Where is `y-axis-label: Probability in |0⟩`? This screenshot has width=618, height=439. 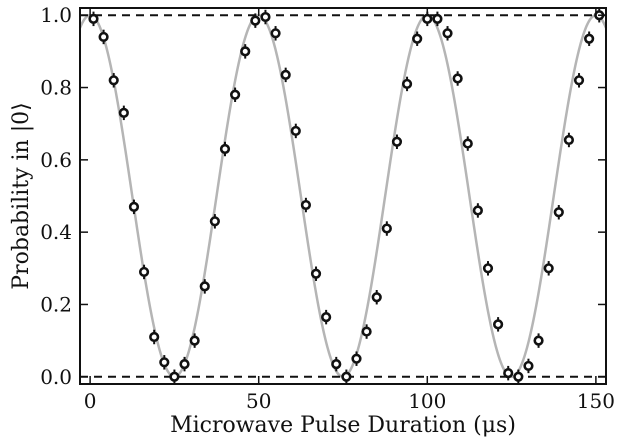
y-axis-label: Probability in |0⟩ is located at coordinates (21, 195).